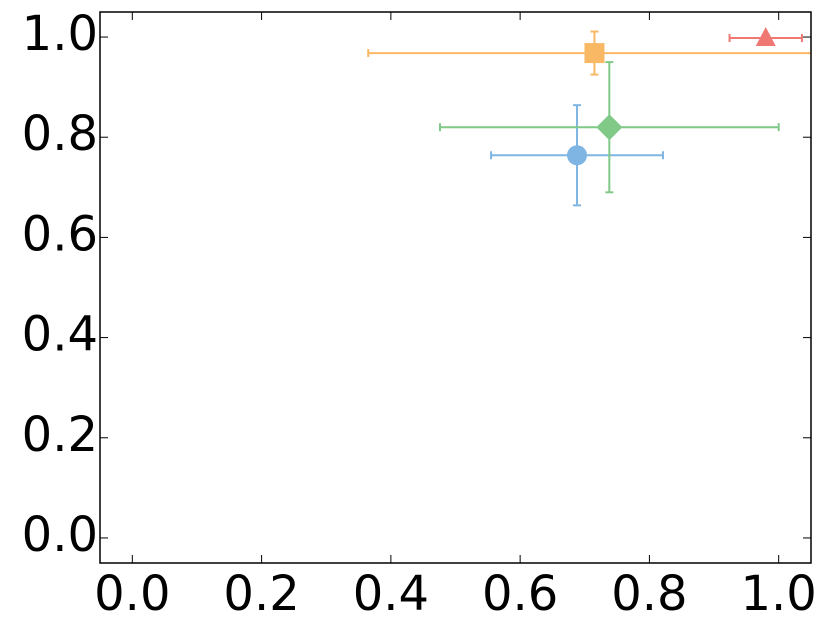  Describe the element at coordinates (391, 594) in the screenshot. I see `x-tick-label: 0.4` at that location.